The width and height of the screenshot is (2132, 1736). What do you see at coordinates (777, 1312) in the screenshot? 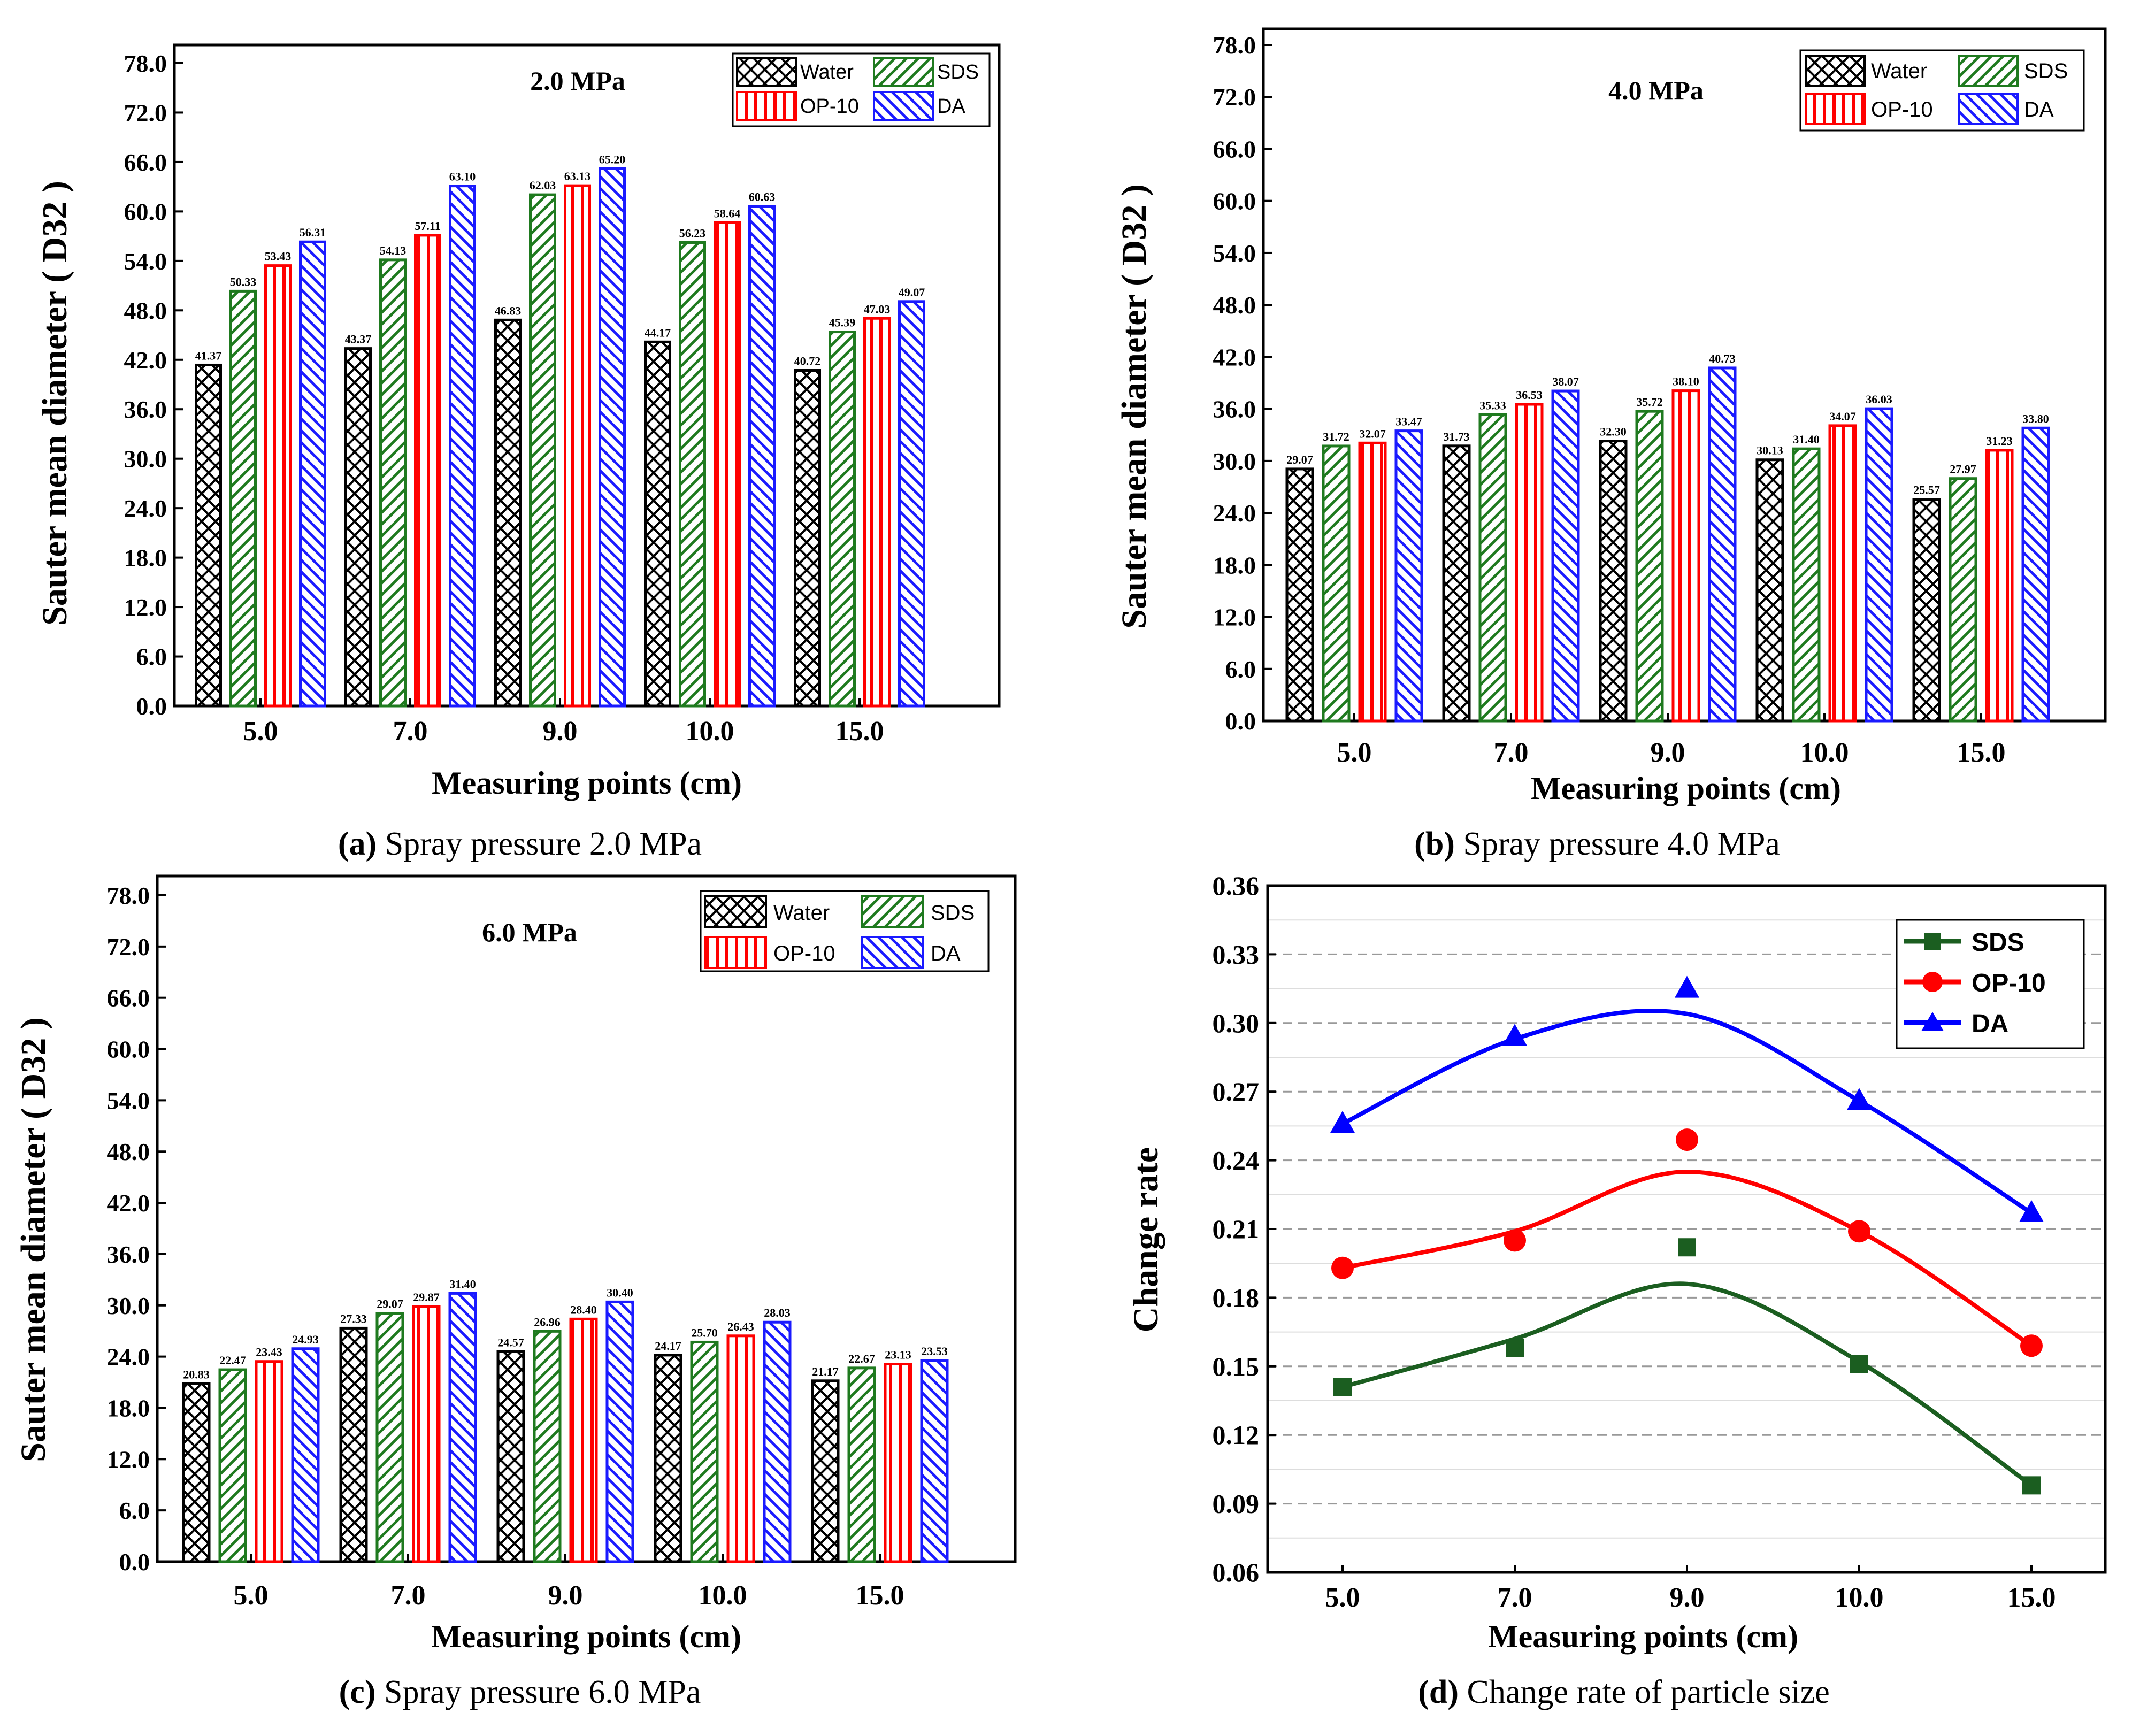
I see `bar-value-label: 28.03` at bounding box center [777, 1312].